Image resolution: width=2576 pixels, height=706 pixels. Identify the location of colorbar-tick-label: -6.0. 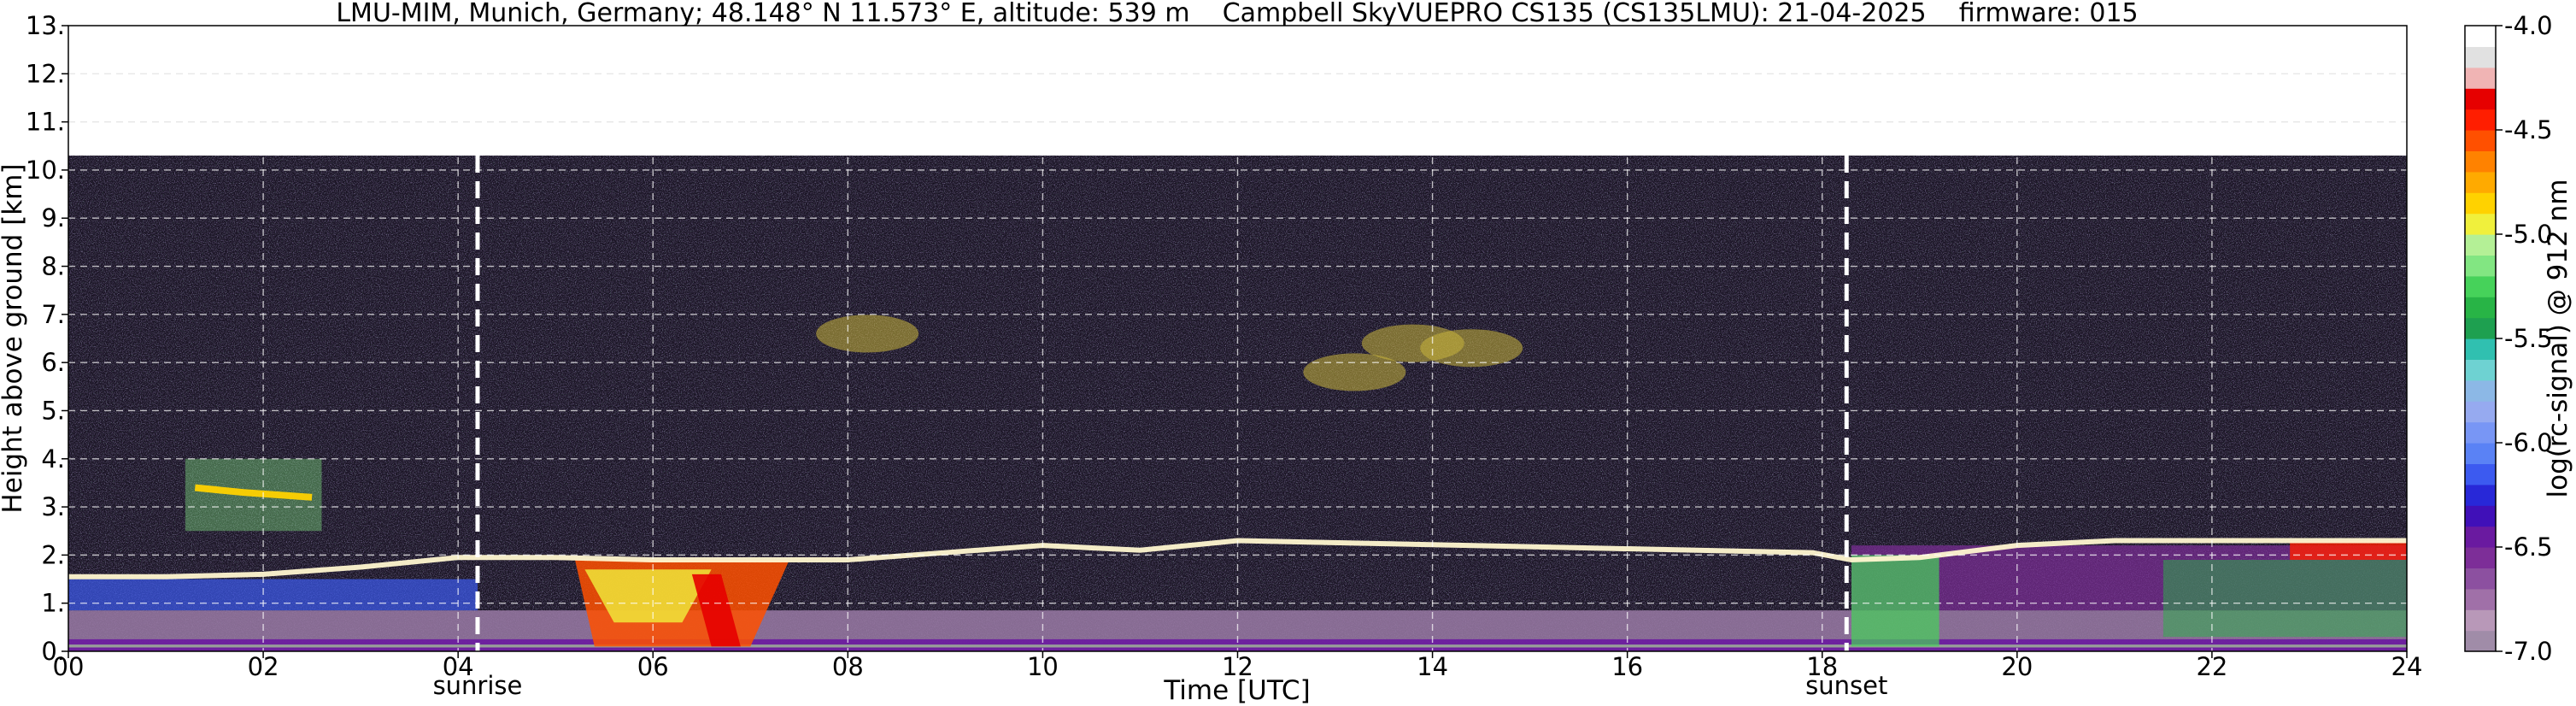
(2528, 442).